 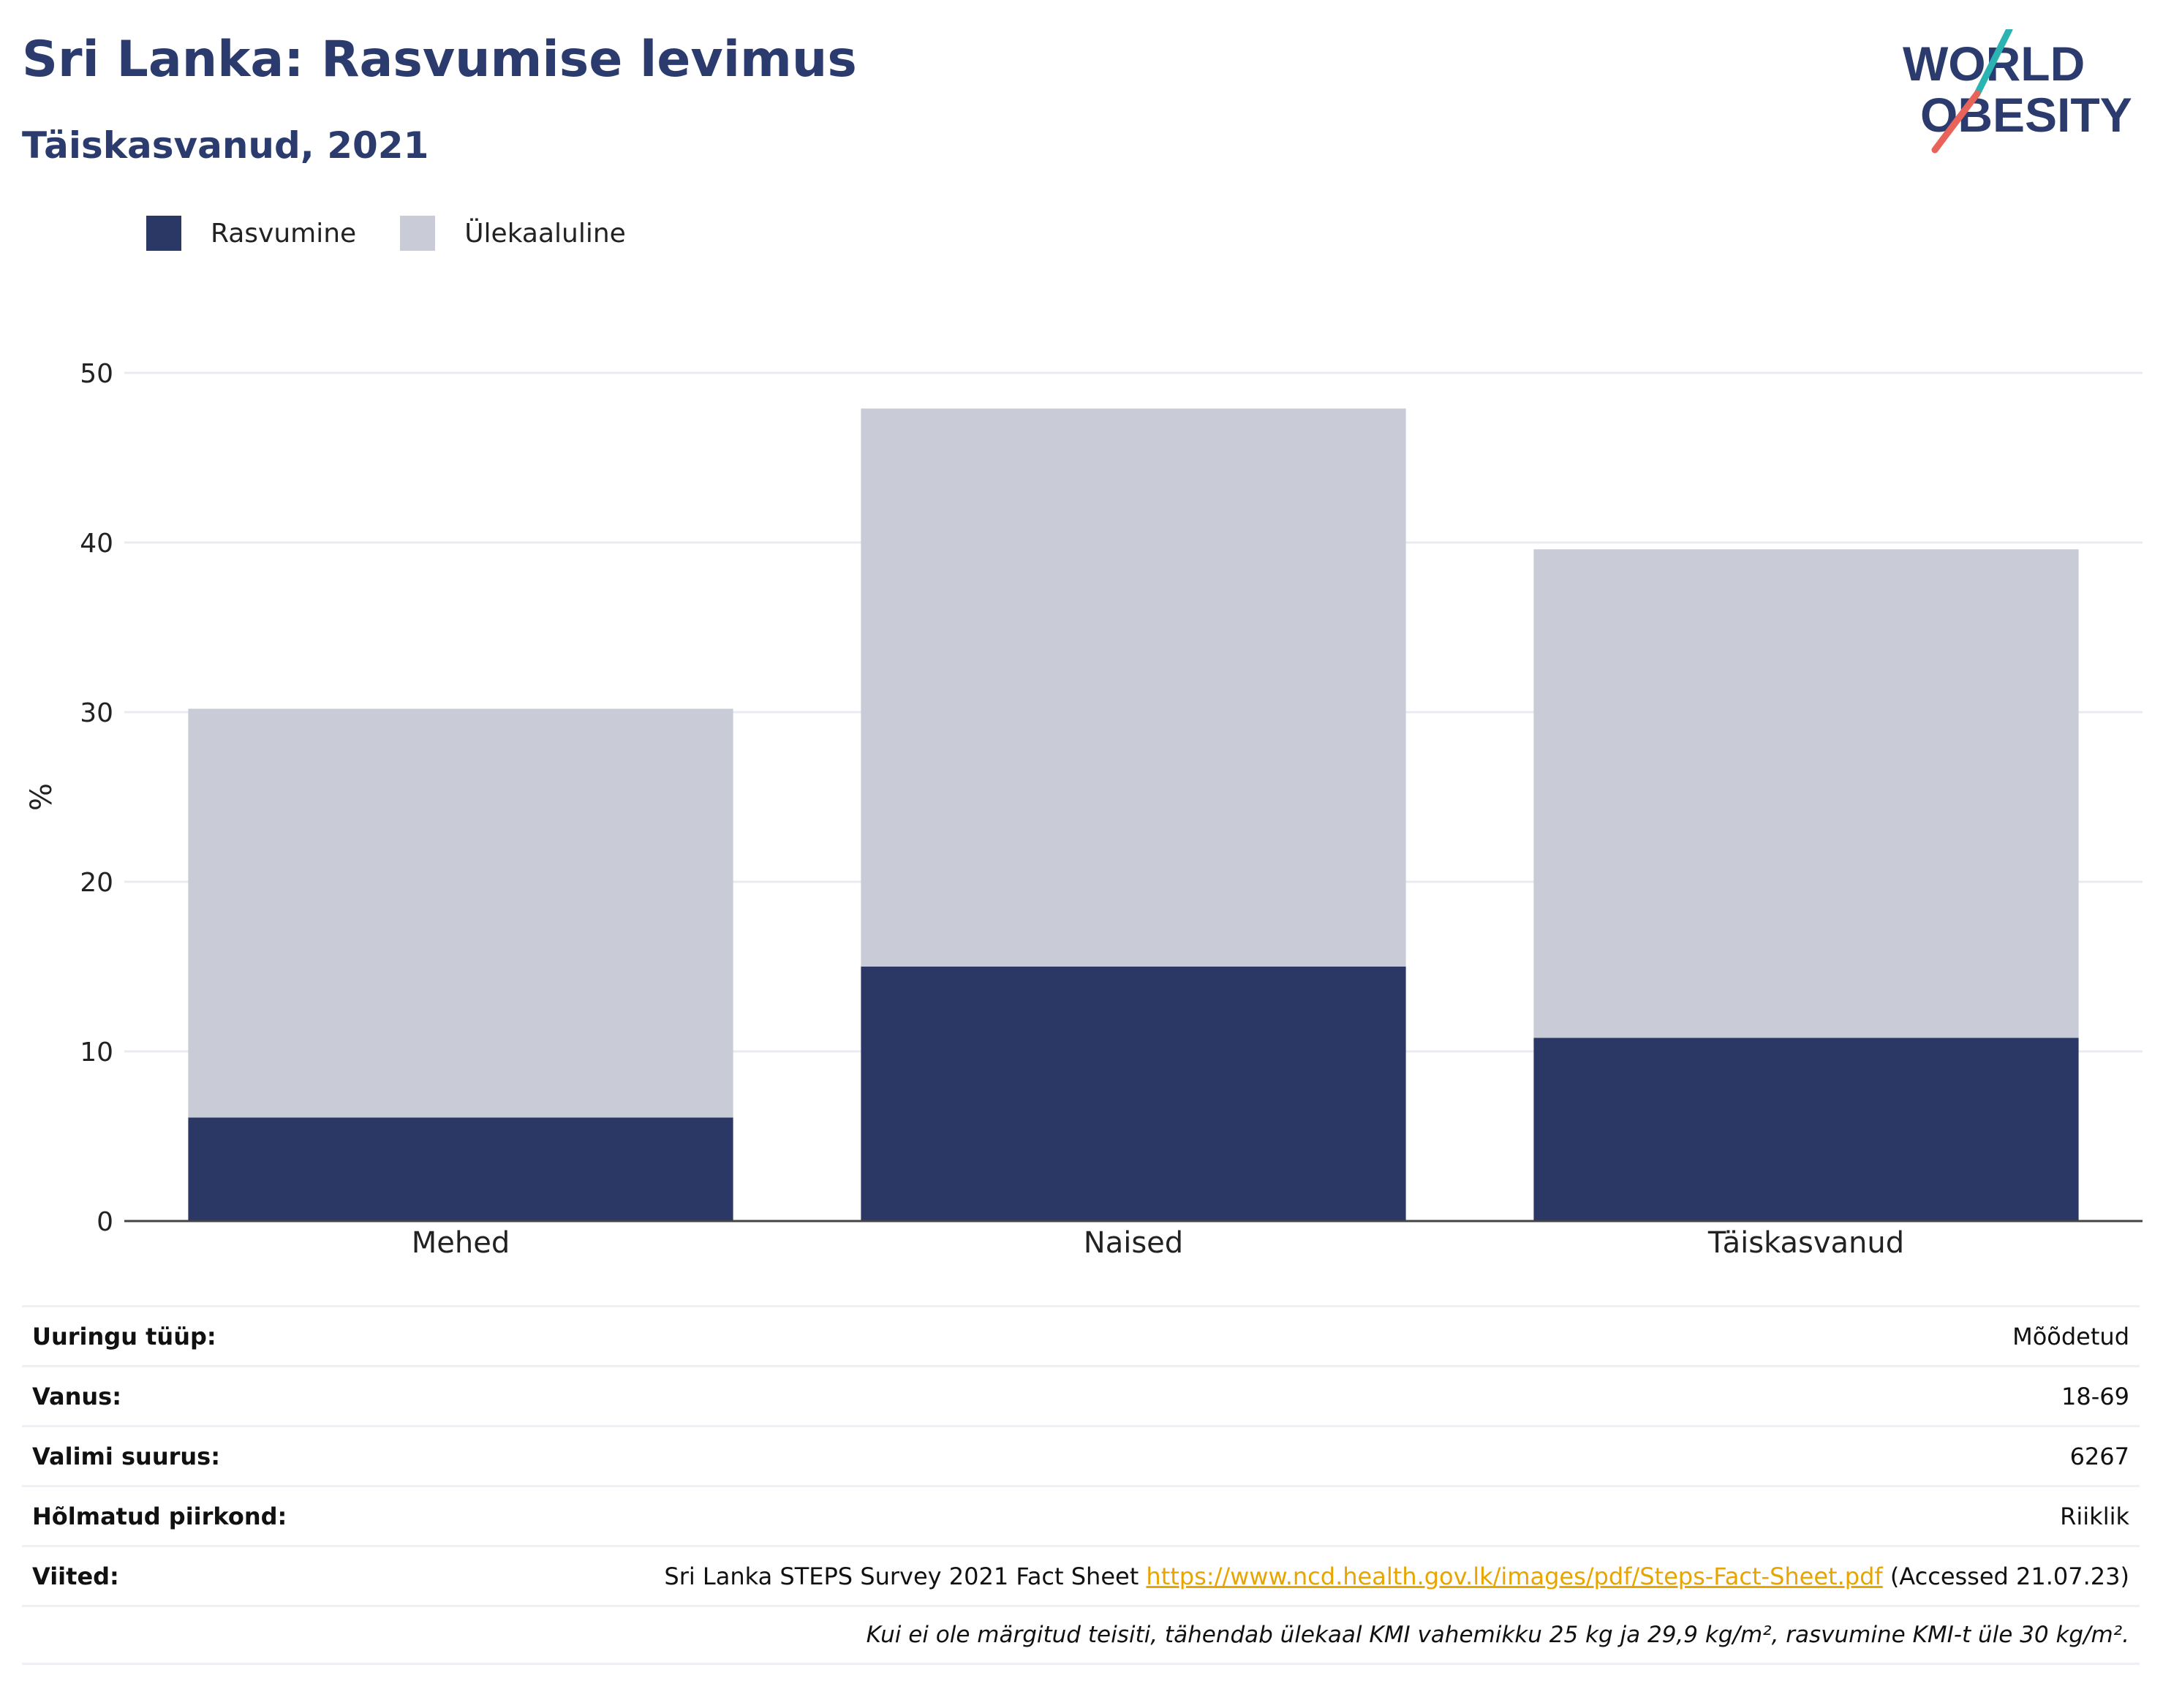 I want to click on legend-label-obesity: Rasvumine, so click(x=284, y=233).